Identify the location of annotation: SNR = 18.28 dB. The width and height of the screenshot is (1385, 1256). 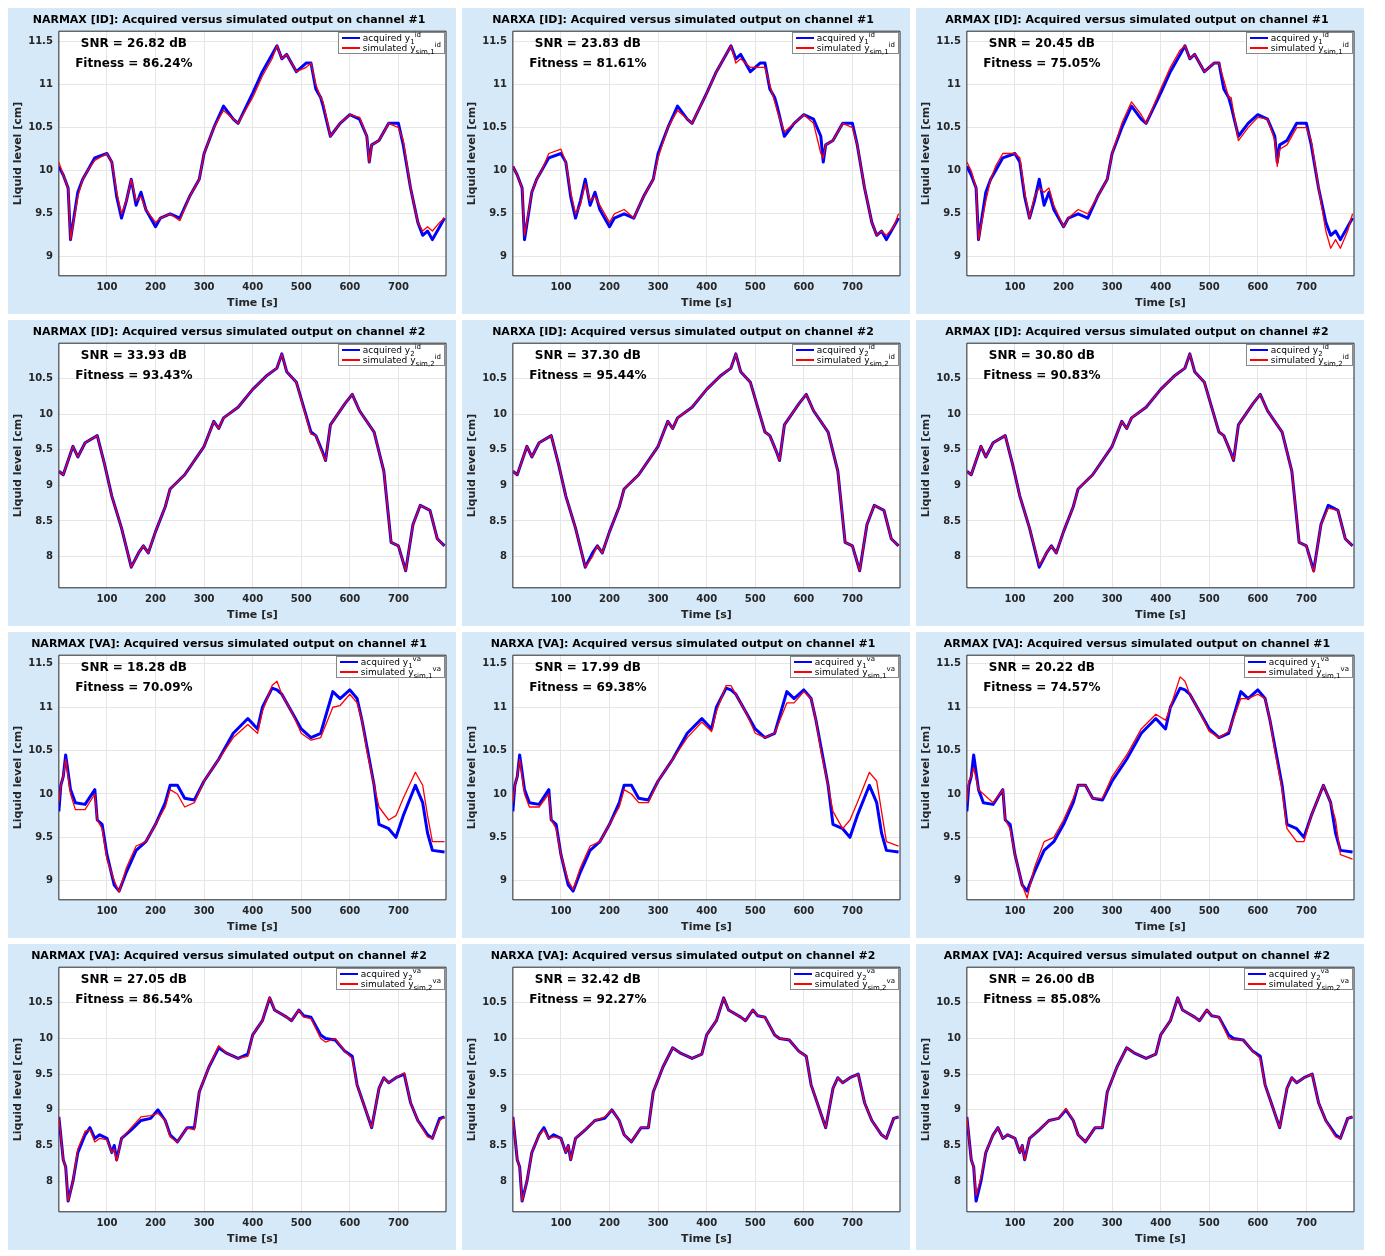
(133, 667).